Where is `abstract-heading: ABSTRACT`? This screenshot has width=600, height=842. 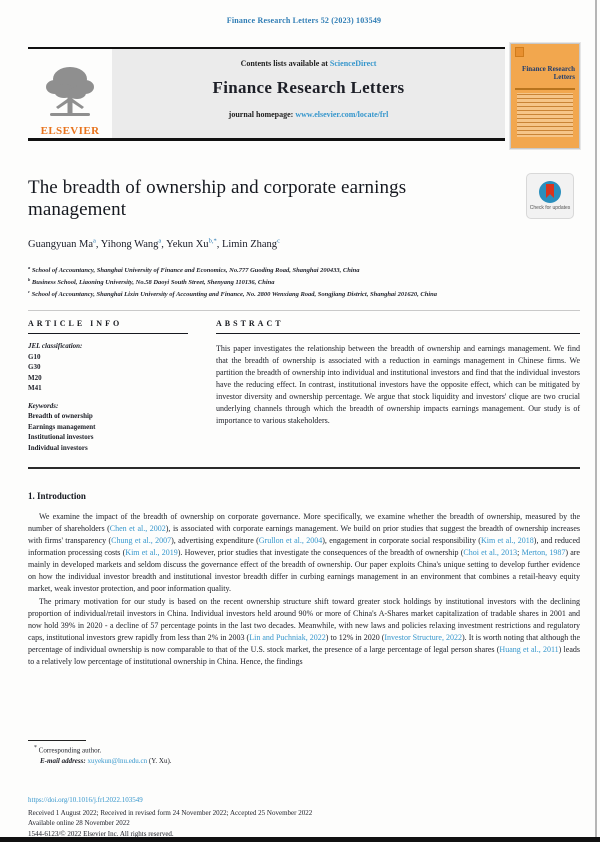
abstract-heading: ABSTRACT is located at coordinates (398, 327).